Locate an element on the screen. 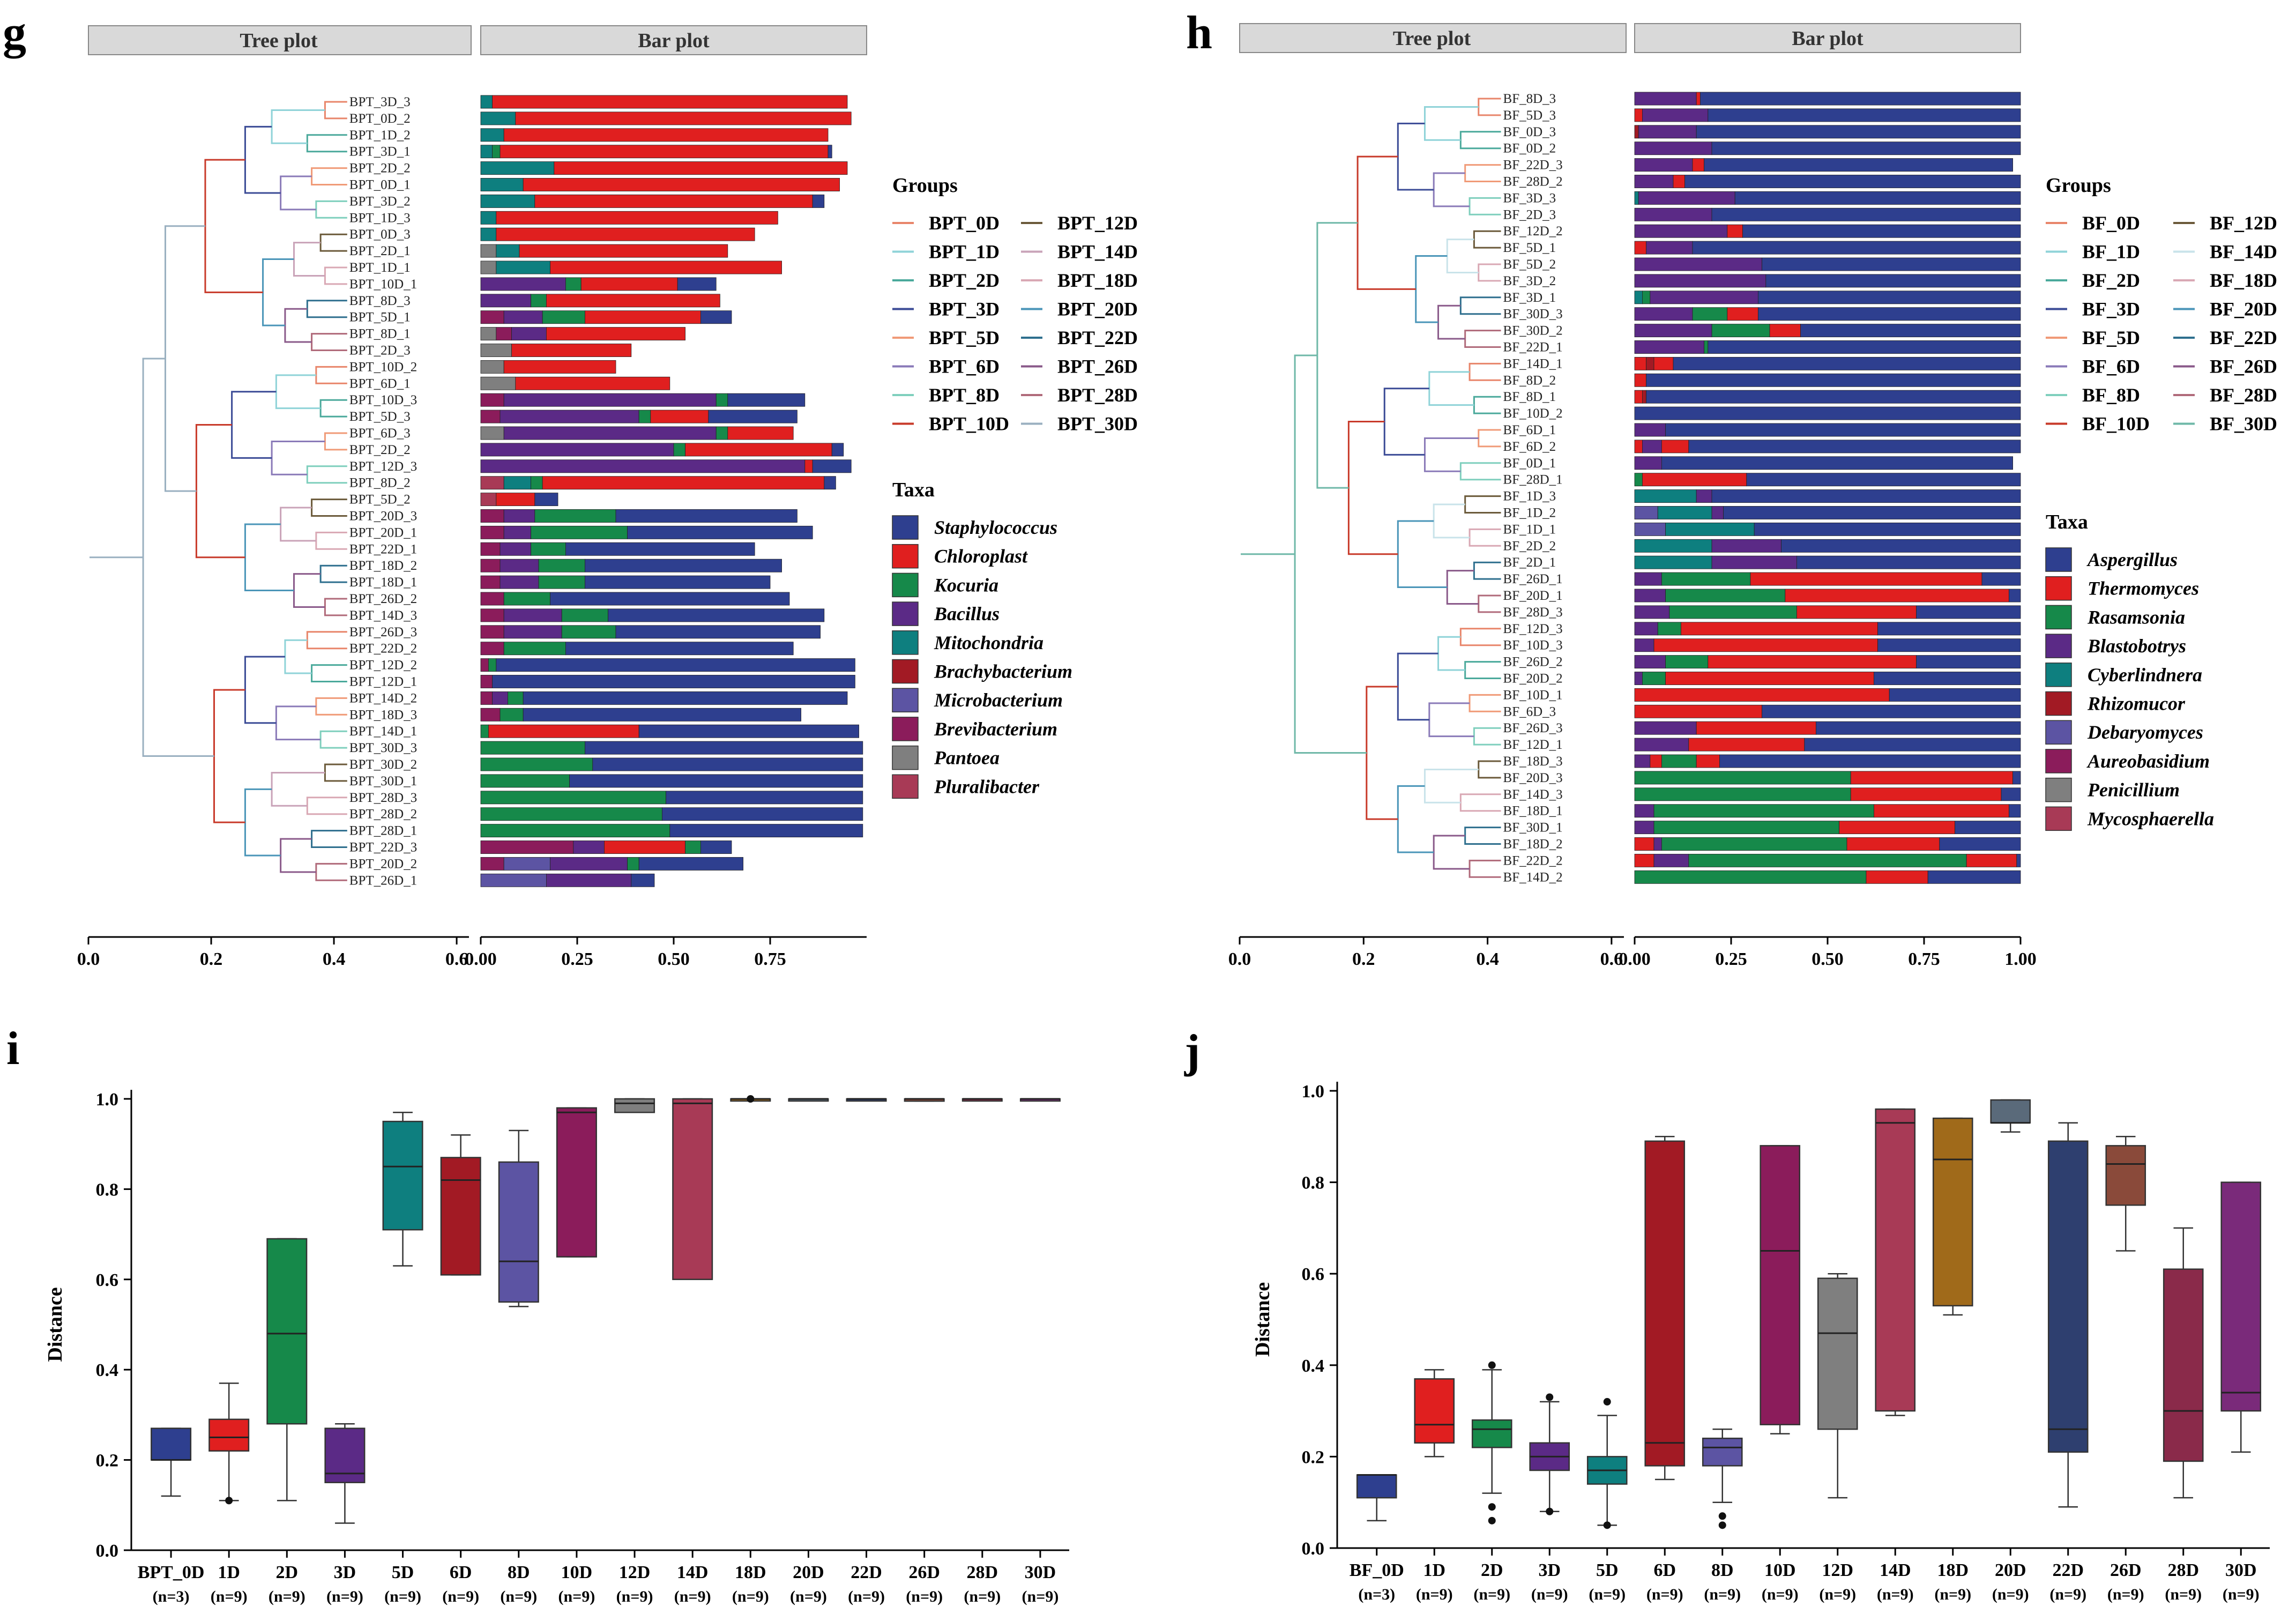 The image size is (2296, 1614). outlier-point is located at coordinates (1607, 1402).